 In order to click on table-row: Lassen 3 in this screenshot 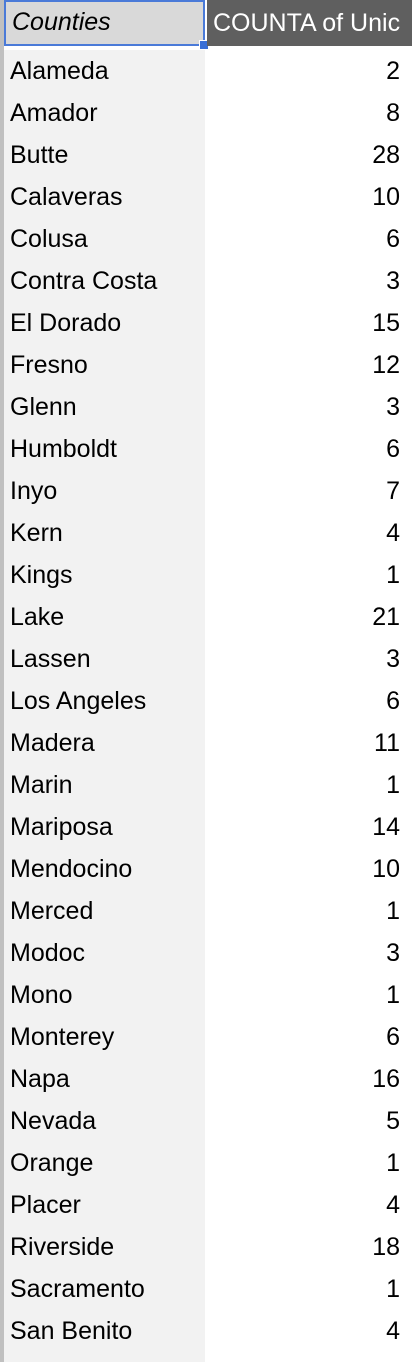, I will do `click(208, 659)`.